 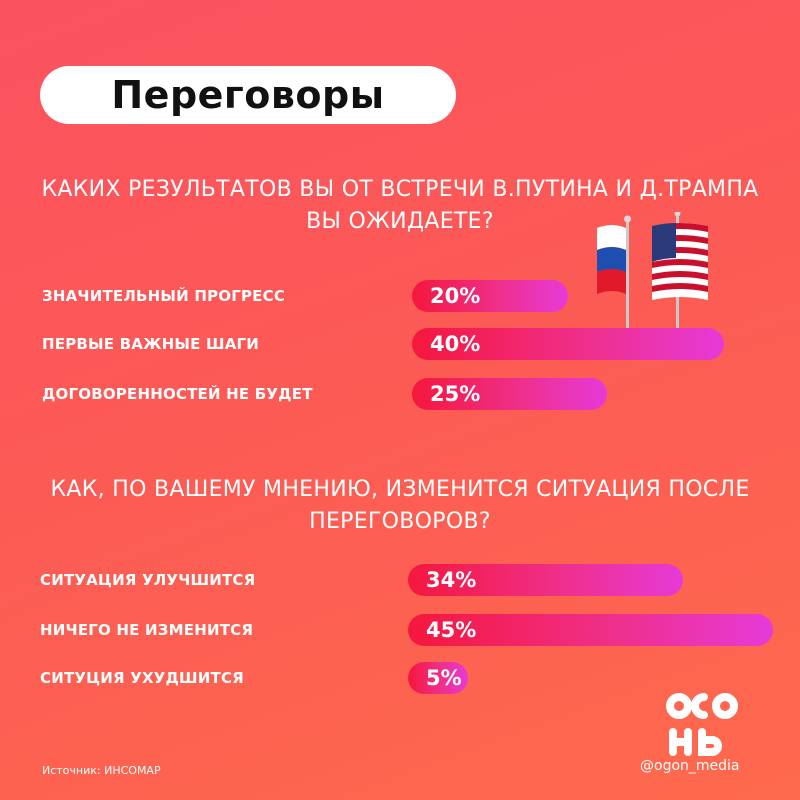 What do you see at coordinates (177, 394) in the screenshot?
I see `bar-category-label: ДОГОВОРЕННОСТЕЙ НЕ БУДЕТ` at bounding box center [177, 394].